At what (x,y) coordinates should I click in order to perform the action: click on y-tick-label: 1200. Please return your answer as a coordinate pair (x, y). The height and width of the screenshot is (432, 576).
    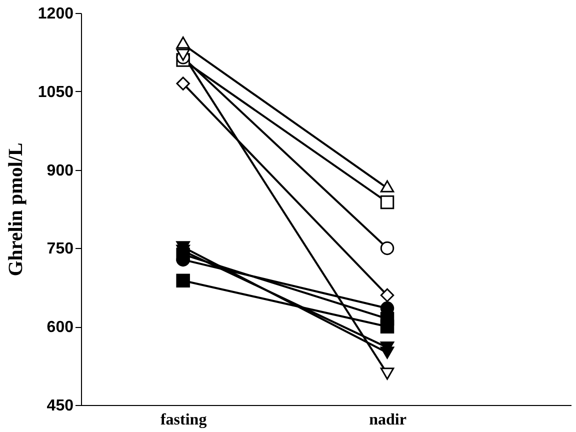
    Looking at the image, I should click on (56, 14).